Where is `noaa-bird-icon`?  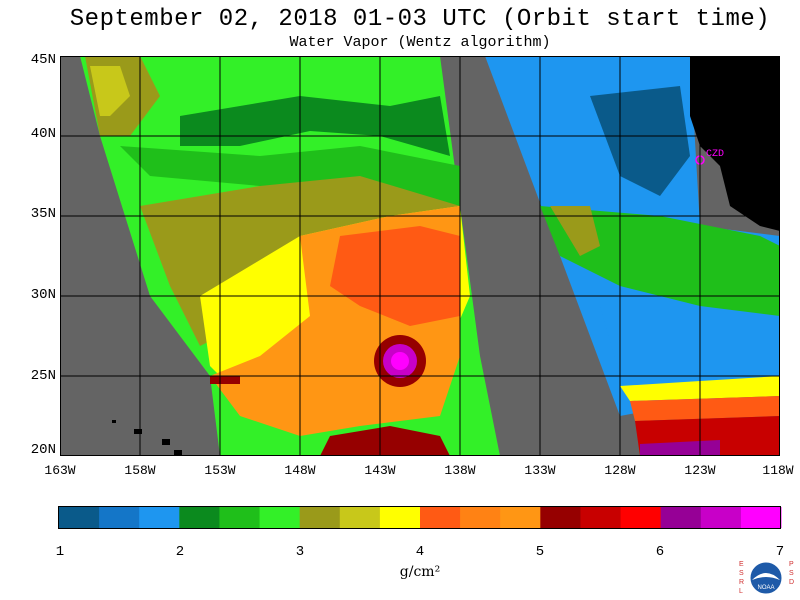
noaa-bird-icon is located at coordinates (766, 576).